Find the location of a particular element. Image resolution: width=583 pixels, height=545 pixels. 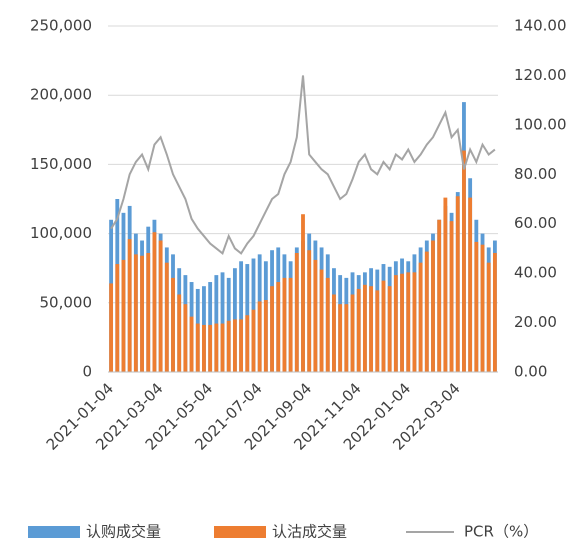

y-tick-label: 150,000 is located at coordinates (61, 164).